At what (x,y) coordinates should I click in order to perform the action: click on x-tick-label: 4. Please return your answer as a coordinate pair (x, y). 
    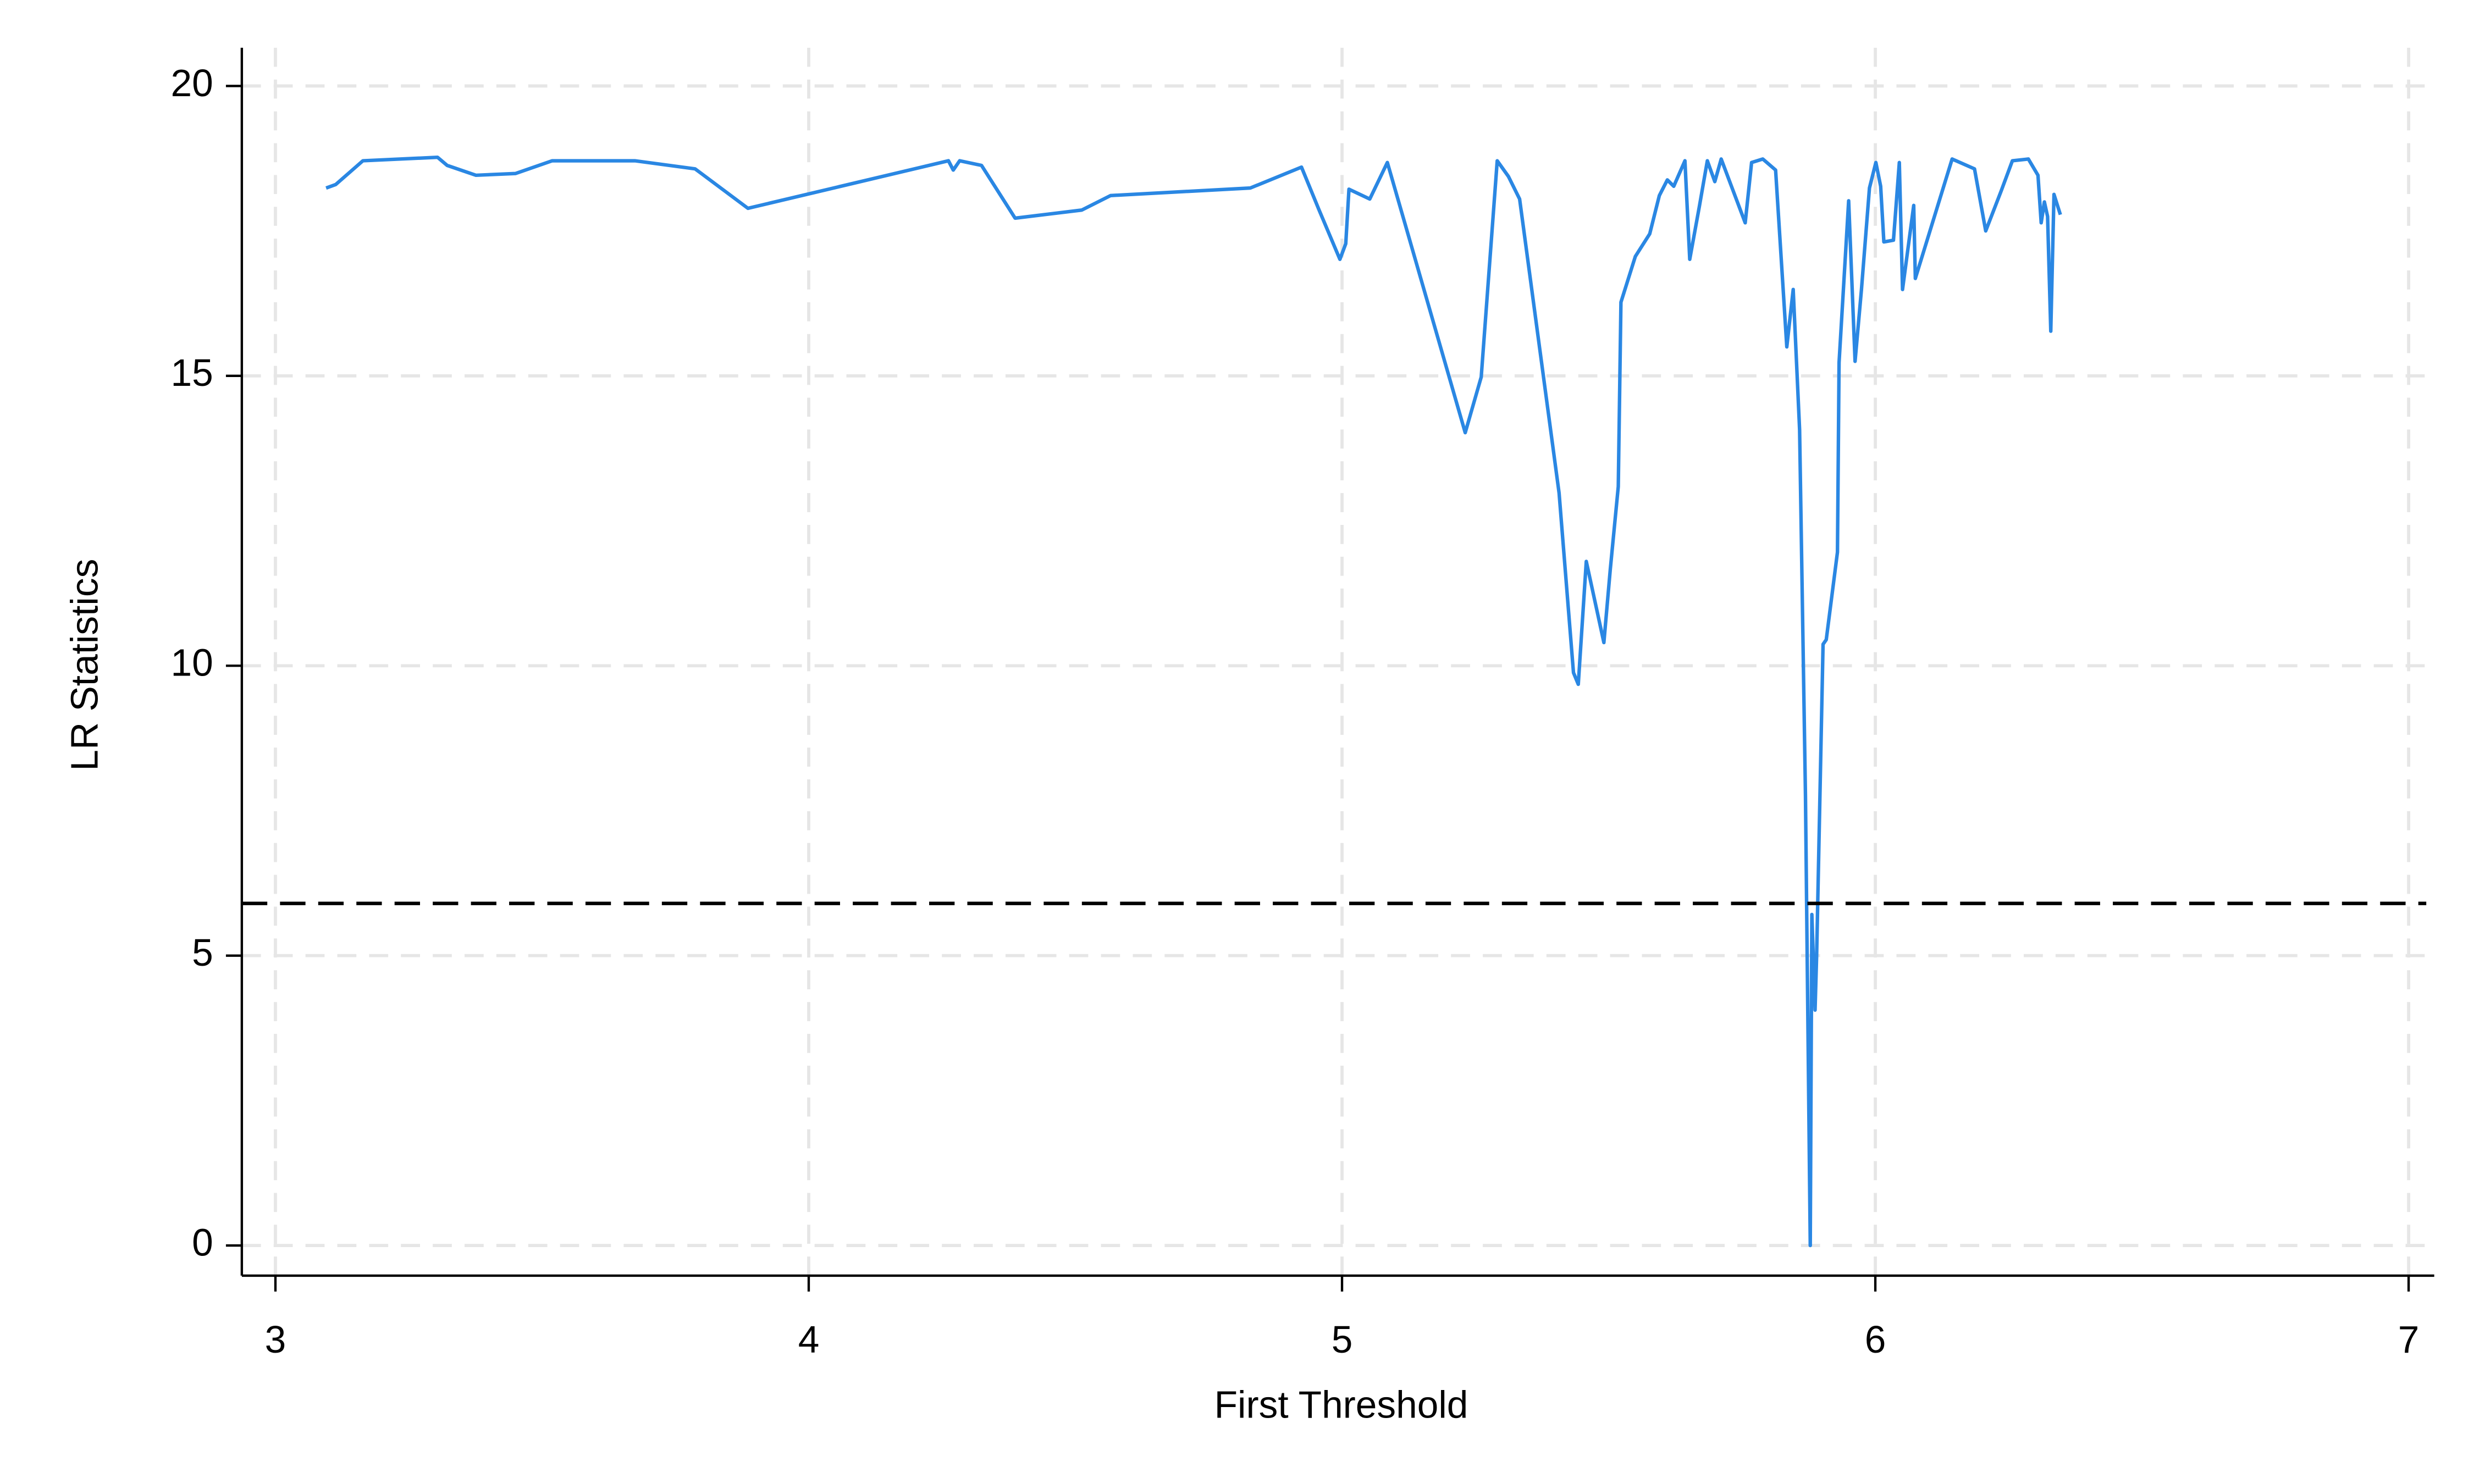
    Looking at the image, I should click on (809, 1339).